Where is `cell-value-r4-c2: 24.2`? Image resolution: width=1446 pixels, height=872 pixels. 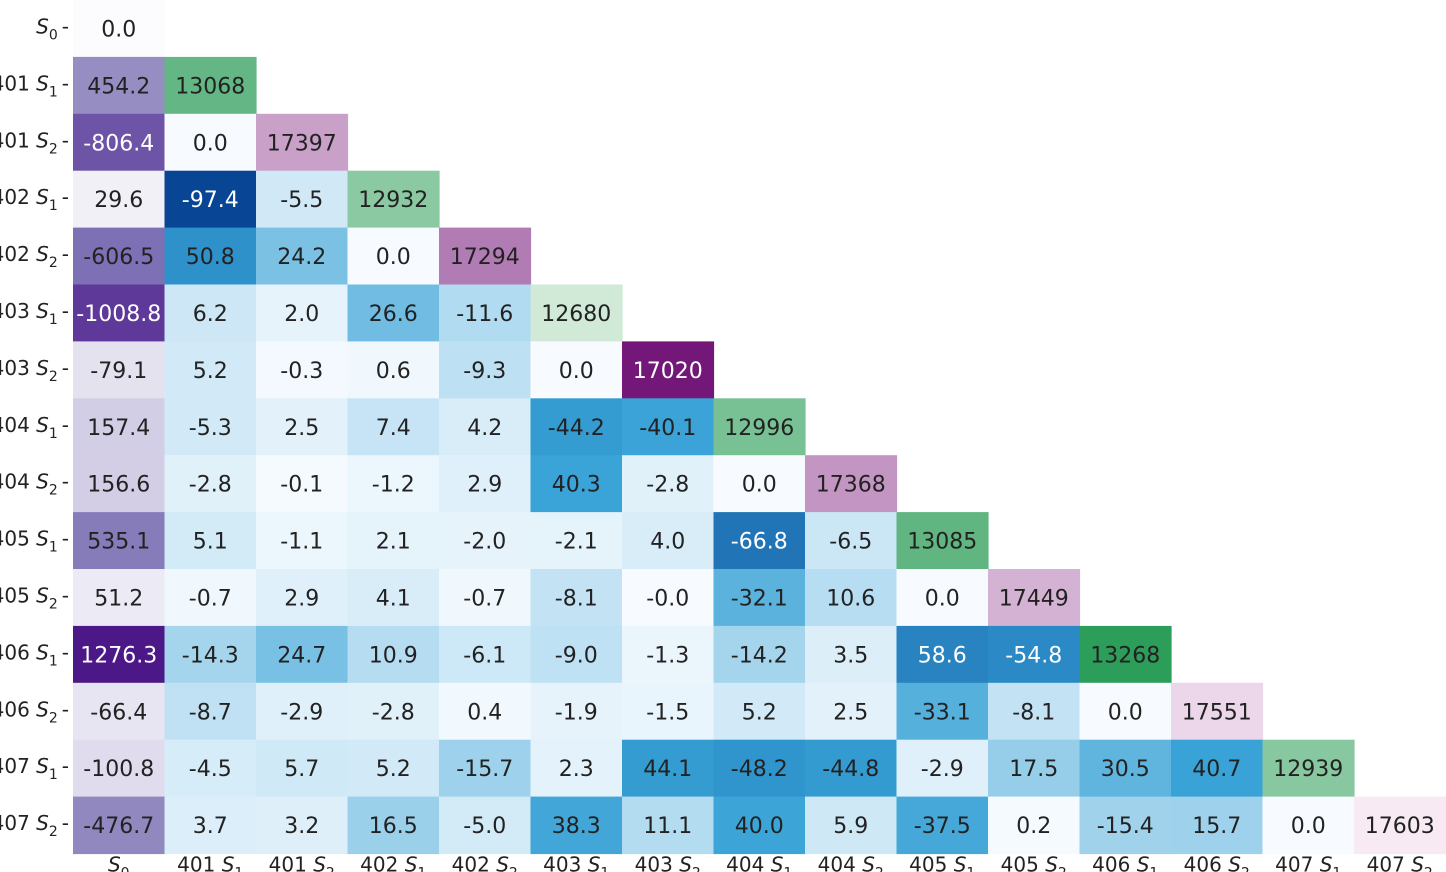 cell-value-r4-c2: 24.2 is located at coordinates (301, 257).